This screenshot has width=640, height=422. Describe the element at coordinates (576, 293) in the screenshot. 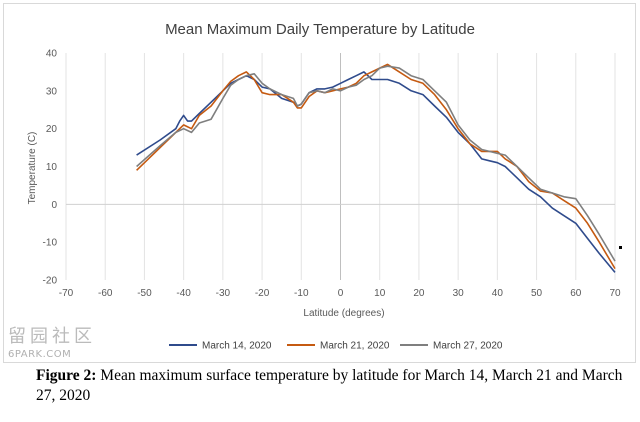

I see `x-tick-label: 60` at that location.